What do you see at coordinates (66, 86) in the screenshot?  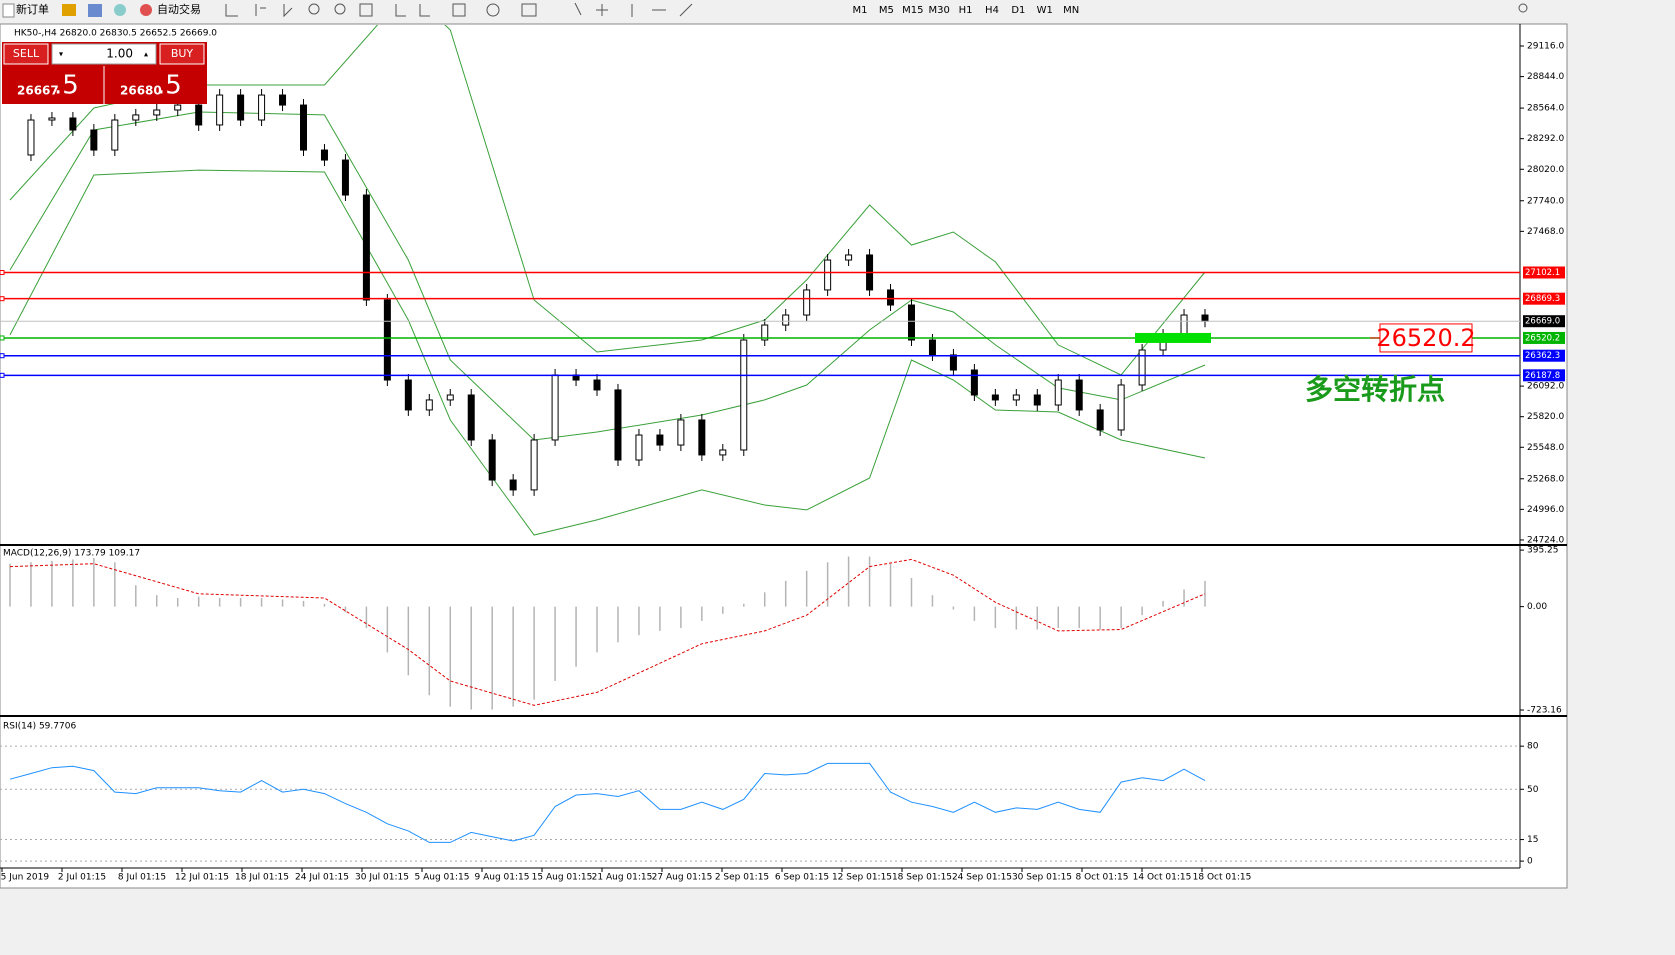 I see `bid-tail: .5` at bounding box center [66, 86].